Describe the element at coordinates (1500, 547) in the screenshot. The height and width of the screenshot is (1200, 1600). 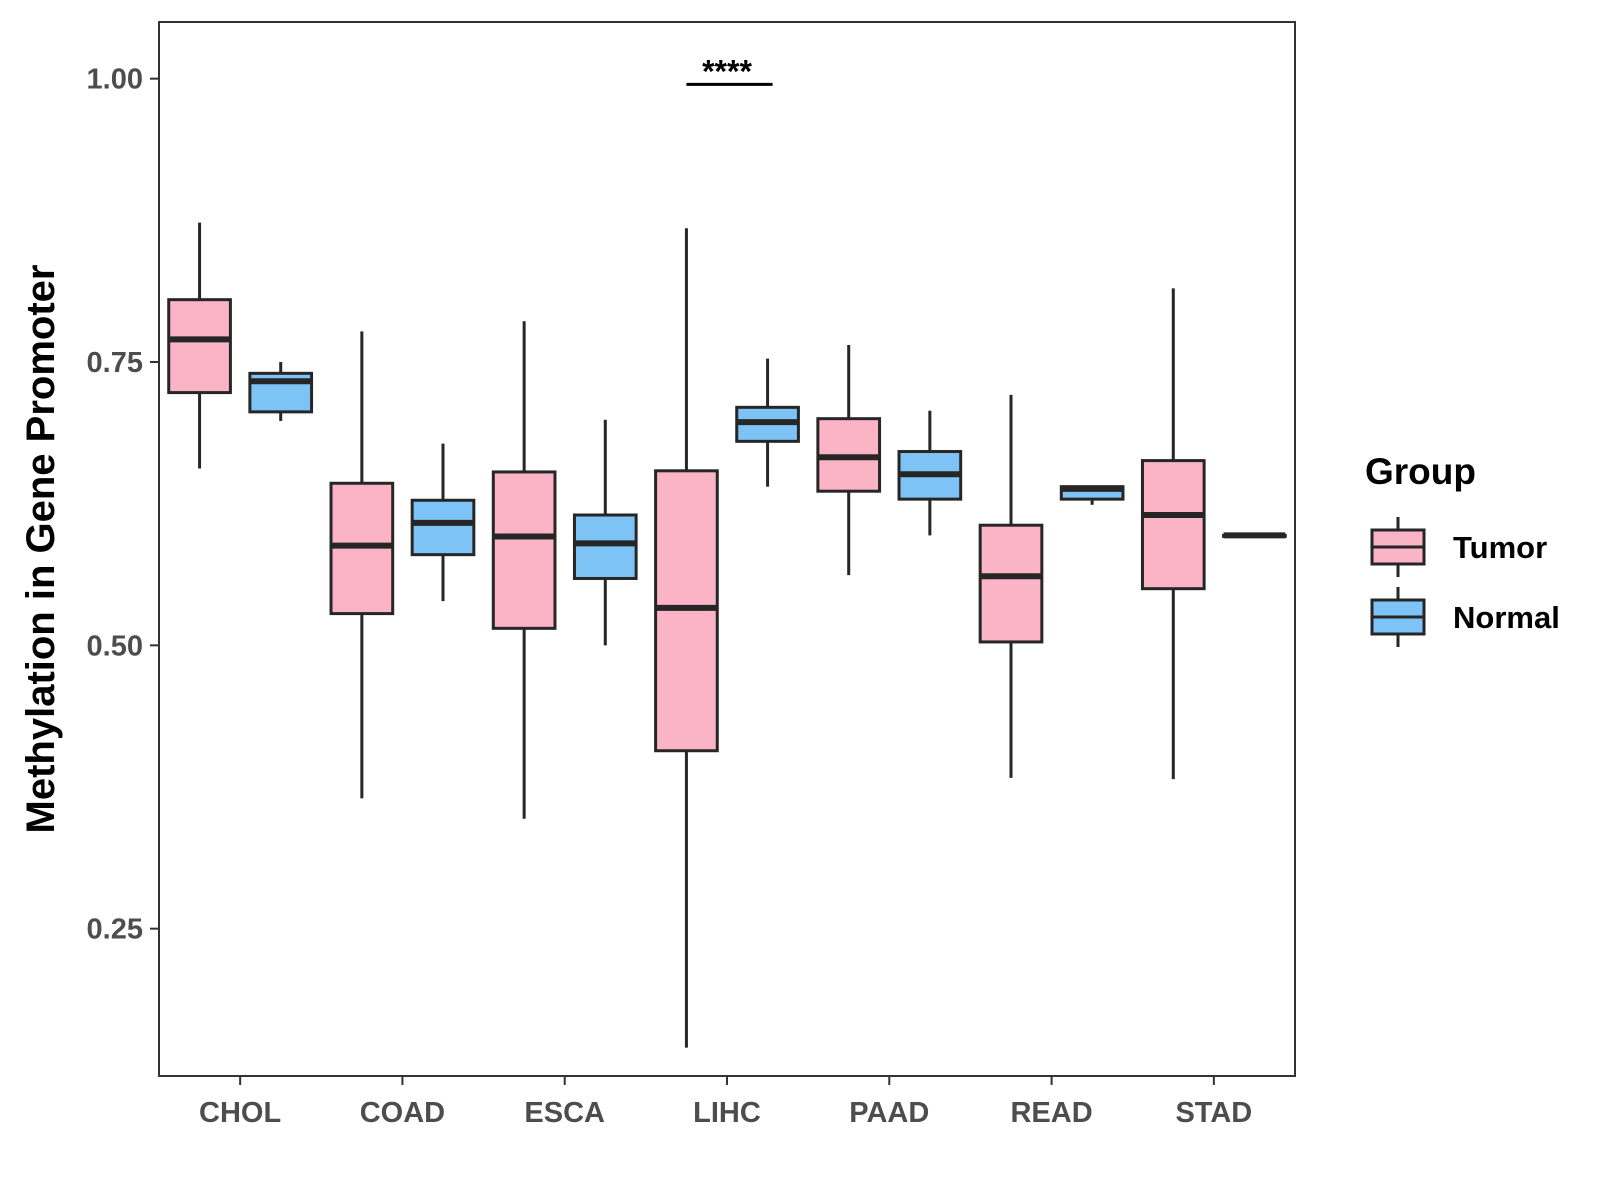
I see `legend-label-tumor: Tumor` at that location.